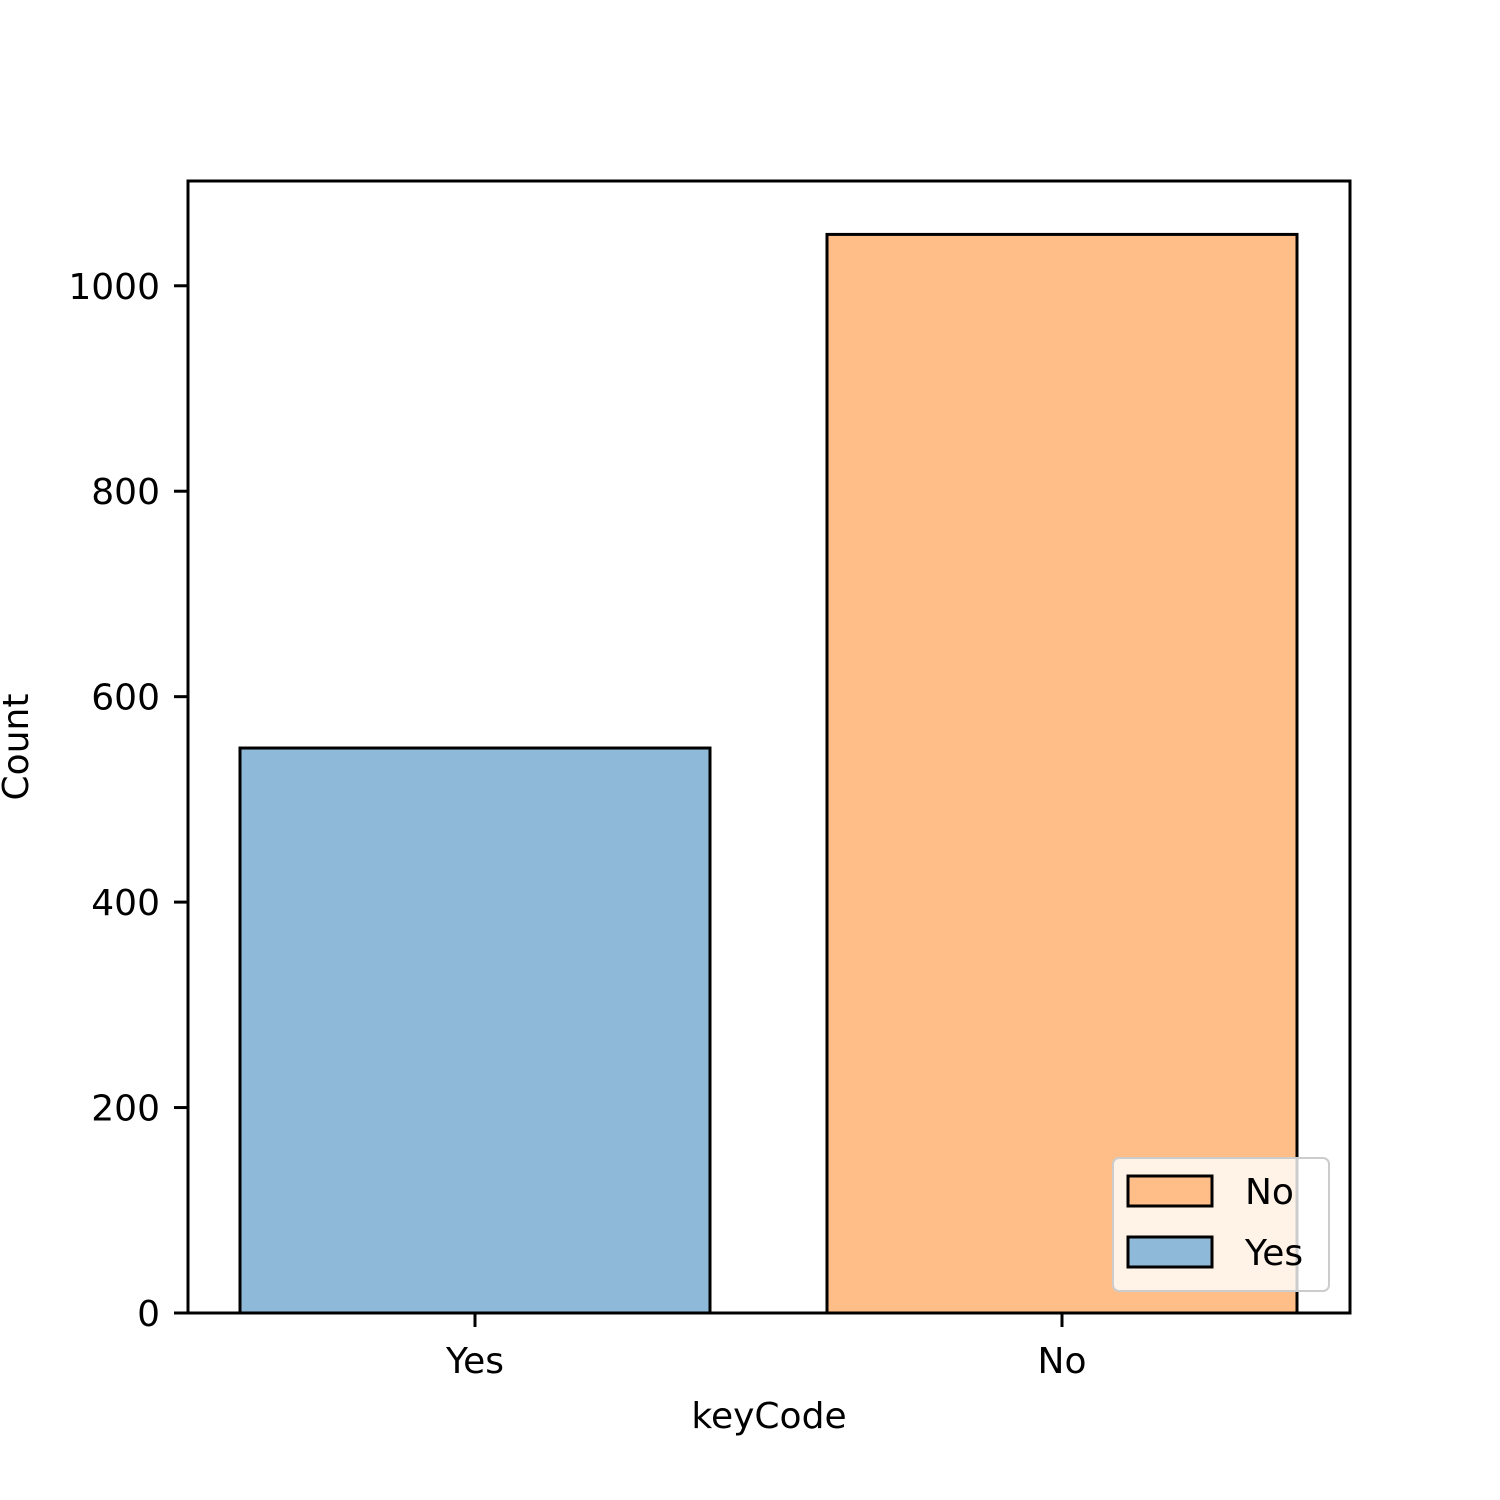 This screenshot has width=1500, height=1500. Describe the element at coordinates (1170, 1191) in the screenshot. I see `legend-swatch-no` at that location.